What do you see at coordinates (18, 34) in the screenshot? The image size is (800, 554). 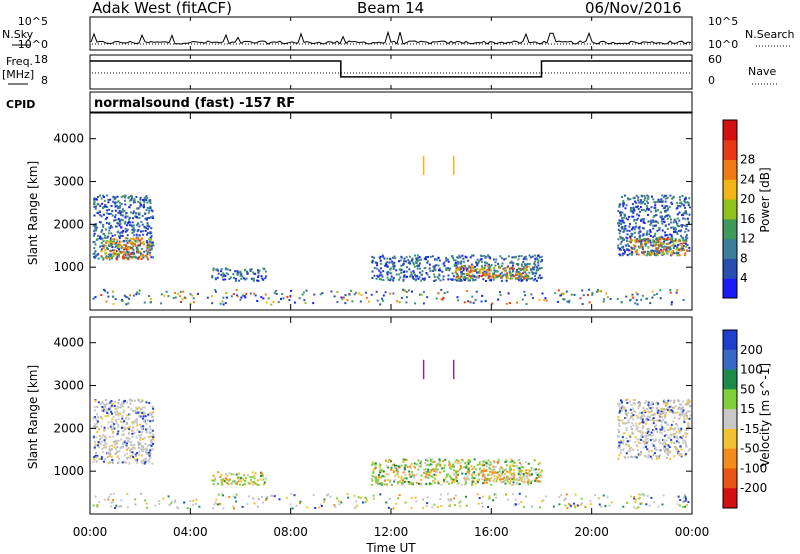 I see `nsky-label: N.Sky` at bounding box center [18, 34].